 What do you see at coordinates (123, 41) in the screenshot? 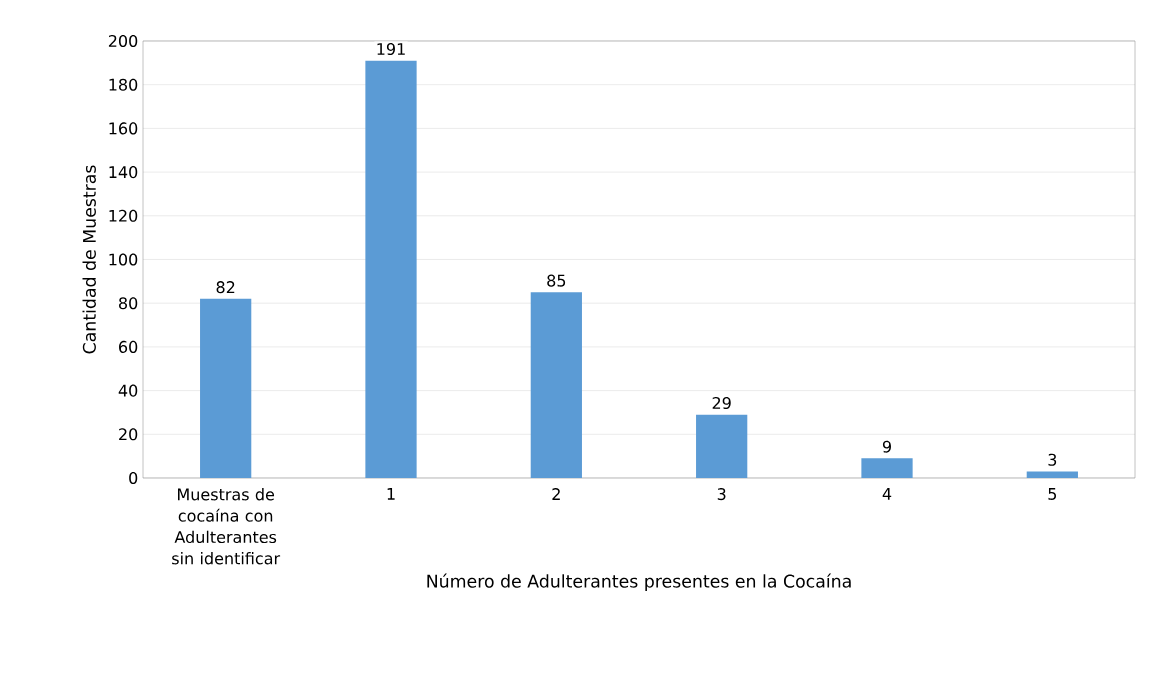
I see `y-tick-label: 200` at bounding box center [123, 41].